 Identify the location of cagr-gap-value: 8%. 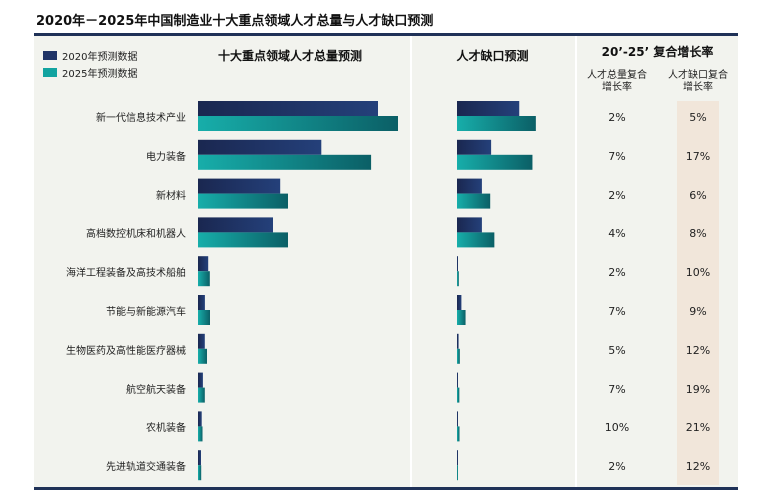
(698, 234).